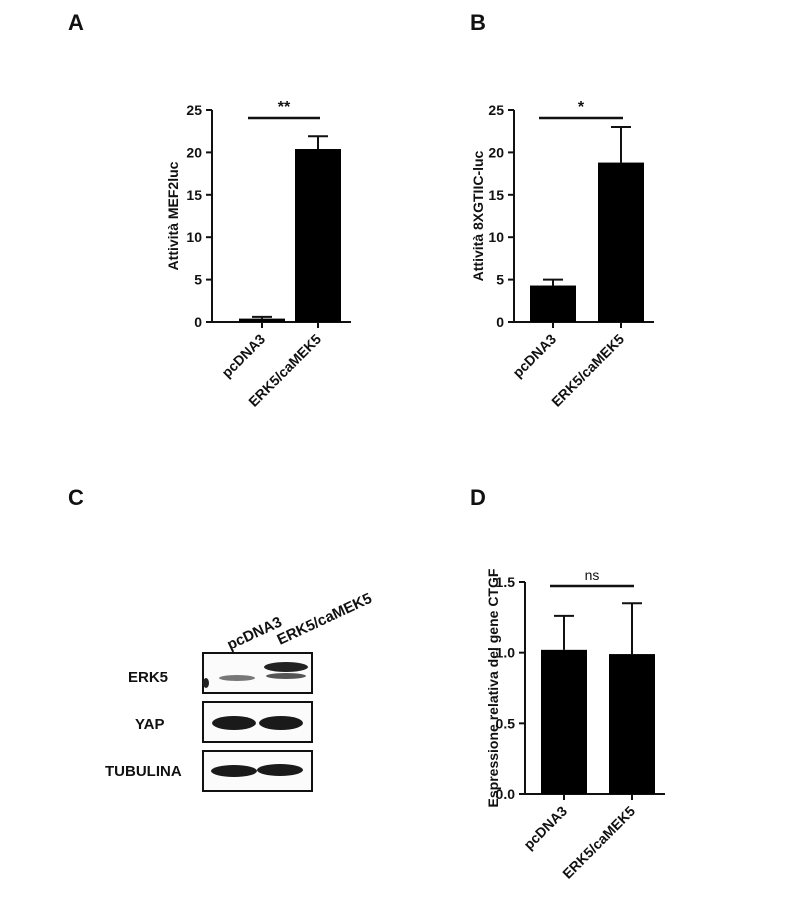  What do you see at coordinates (506, 582) in the screenshot?
I see `y-tick-label: 1.5` at bounding box center [506, 582].